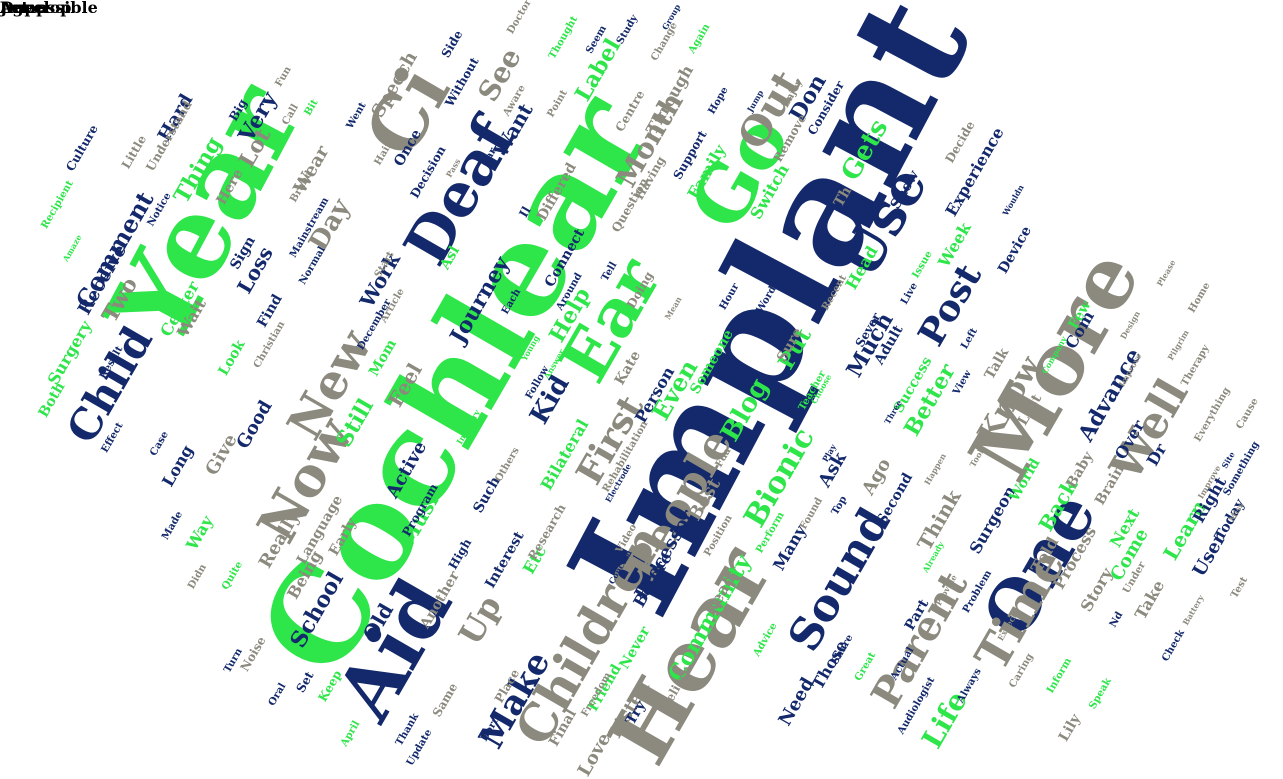 This screenshot has width=1283, height=779. I want to click on word-left: Left, so click(969, 339).